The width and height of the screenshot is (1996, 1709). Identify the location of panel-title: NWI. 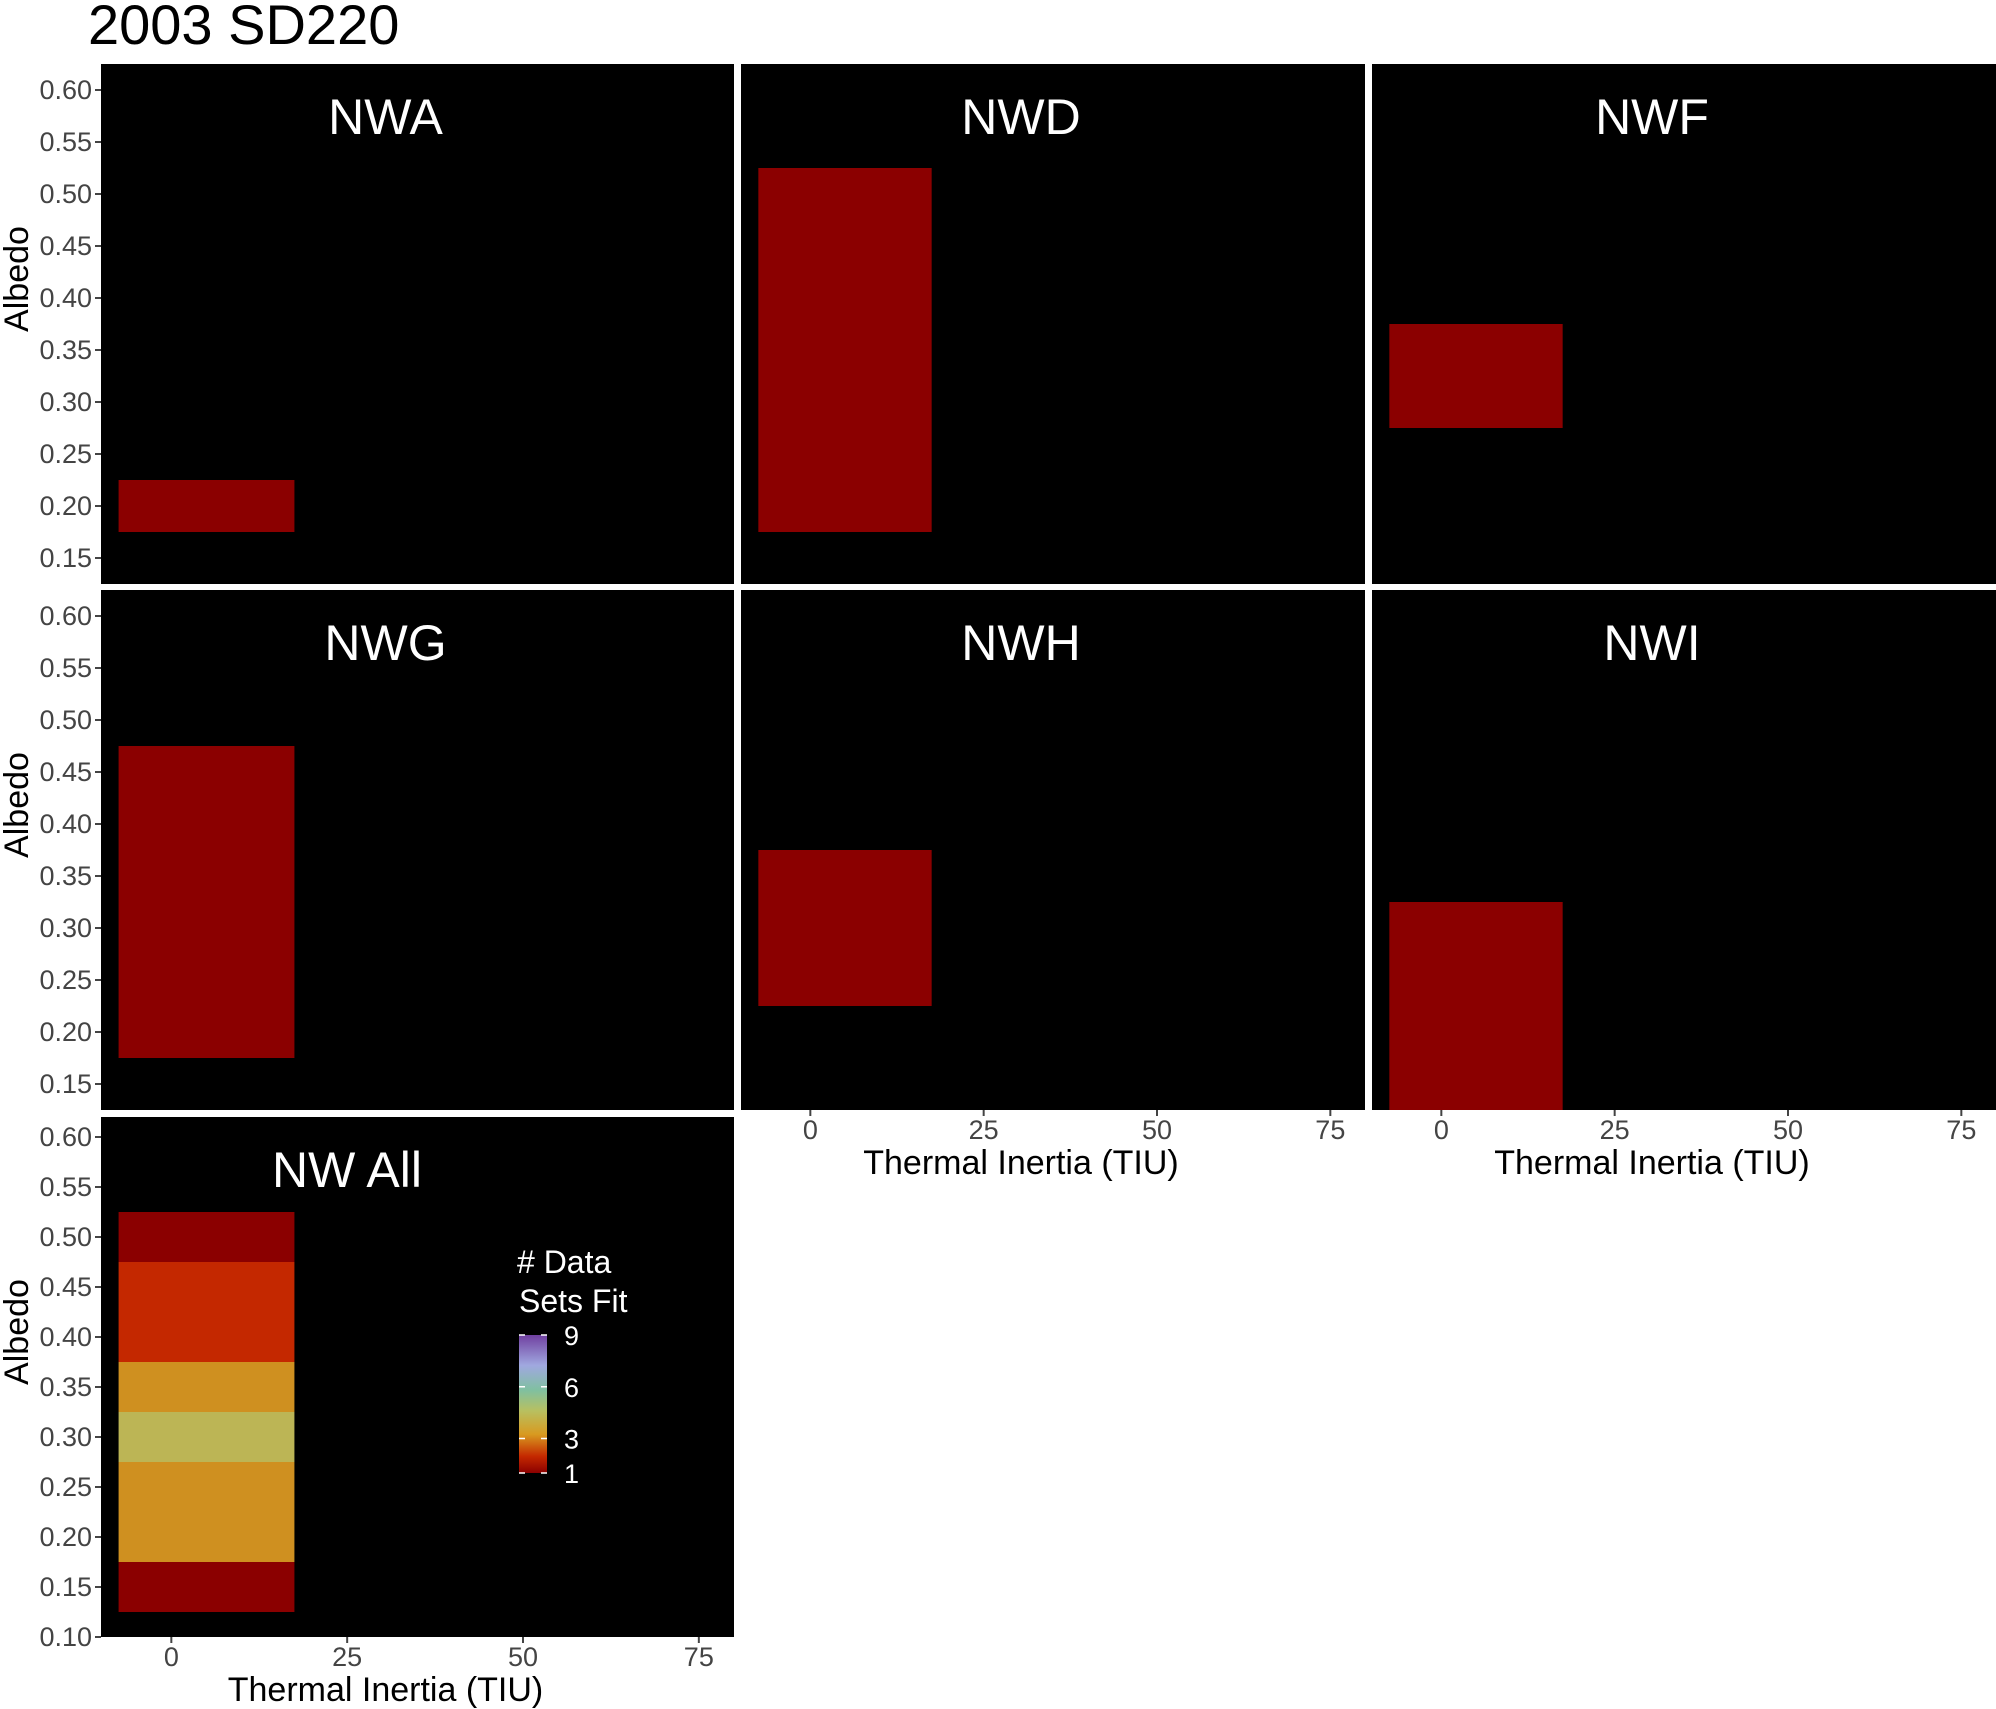
(1651, 643).